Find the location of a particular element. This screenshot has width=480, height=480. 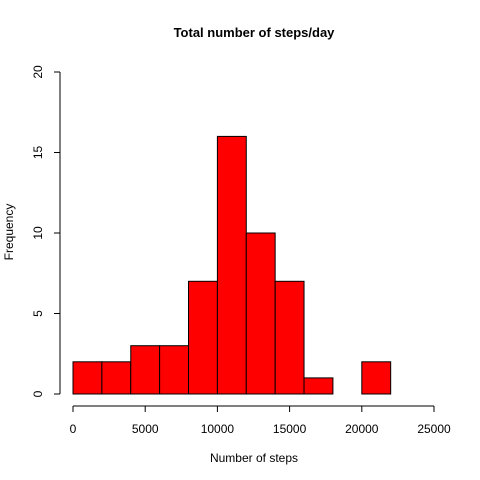

x-tick-label: 5000 is located at coordinates (145, 429).